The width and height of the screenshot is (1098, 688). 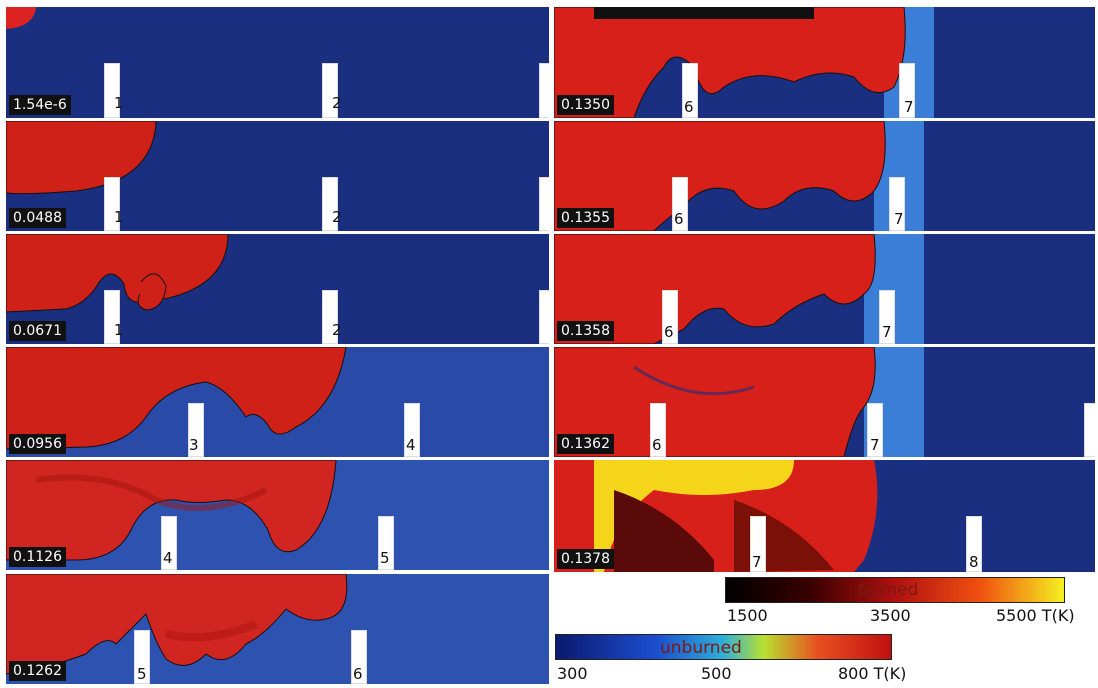 What do you see at coordinates (37, 444) in the screenshot?
I see `time-label: 0.0956` at bounding box center [37, 444].